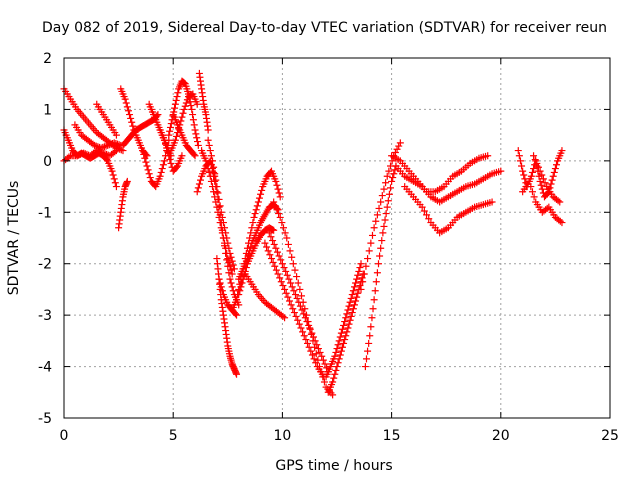  I want to click on y-tick-label: -2, so click(45, 265).